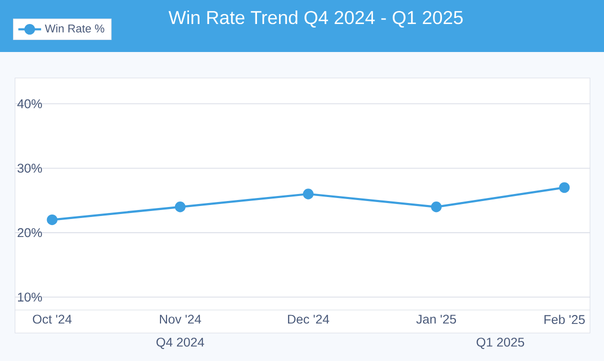 This screenshot has height=361, width=604. Describe the element at coordinates (52, 319) in the screenshot. I see `x-tick-label: Oct '24` at that location.